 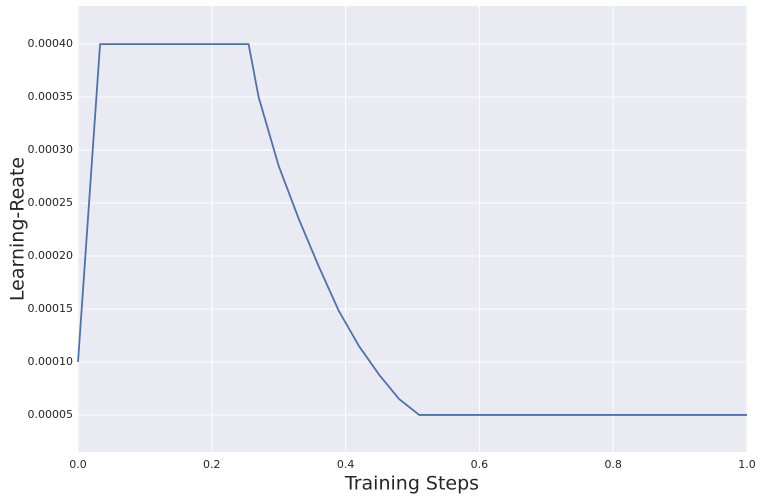 I want to click on x-tick-label: 1.0, so click(x=747, y=464).